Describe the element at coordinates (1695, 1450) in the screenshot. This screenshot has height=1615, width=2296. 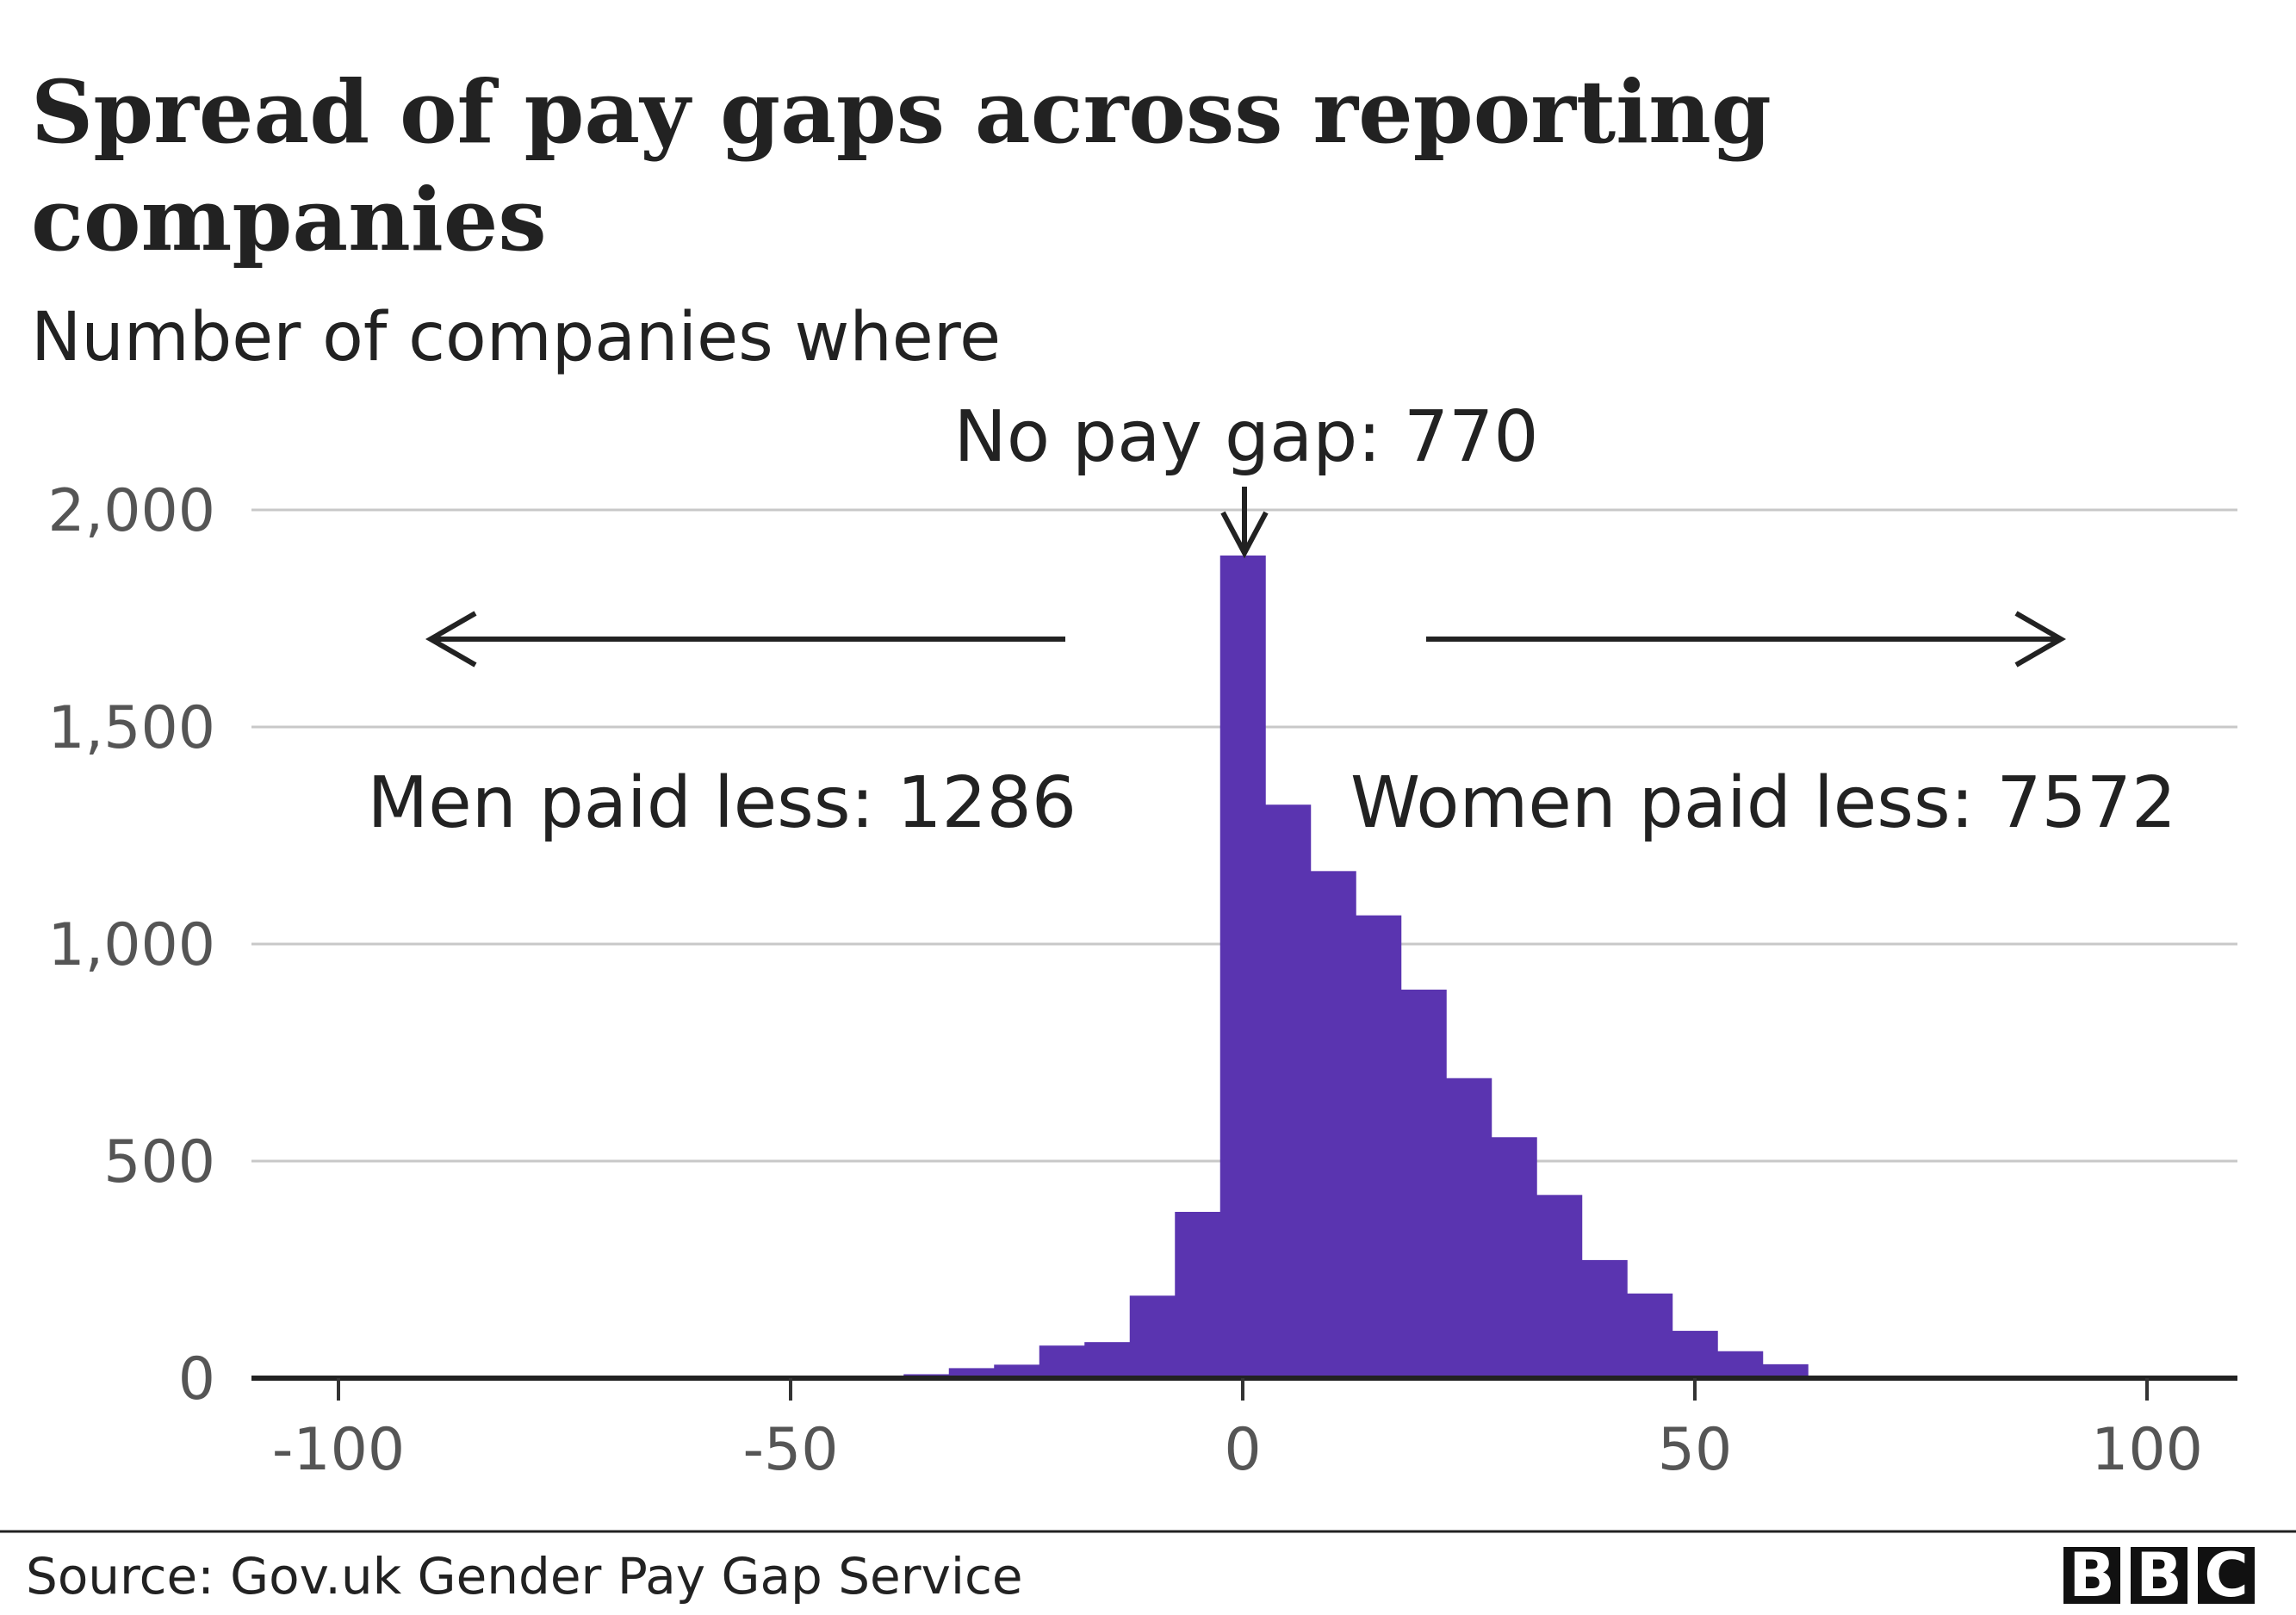
I see `x-tick-label: 50` at that location.